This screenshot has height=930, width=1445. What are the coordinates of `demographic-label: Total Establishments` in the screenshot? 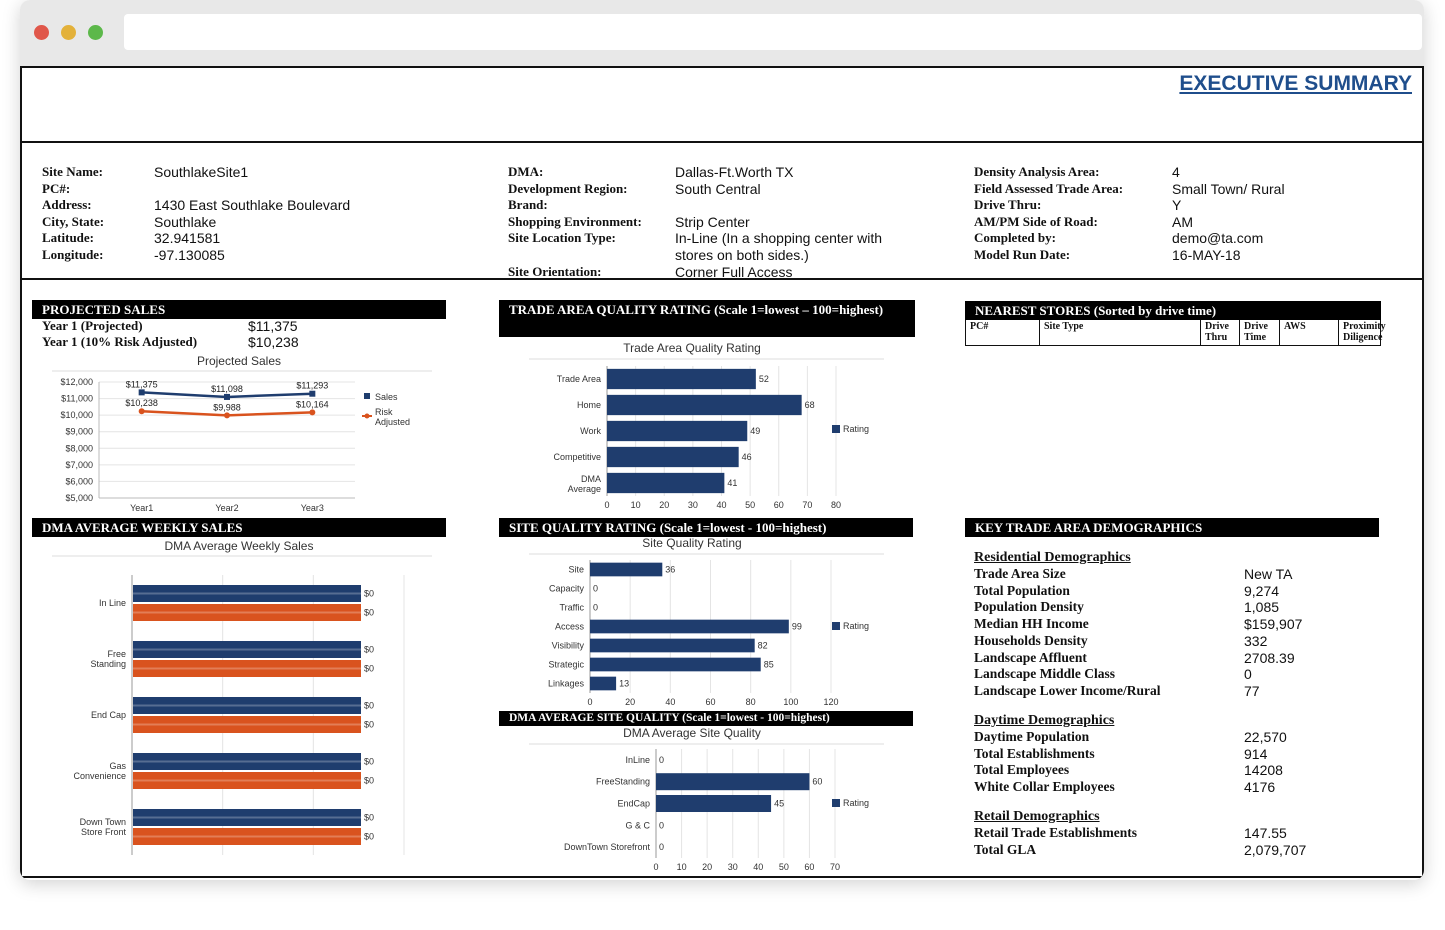 It's located at (1034, 753).